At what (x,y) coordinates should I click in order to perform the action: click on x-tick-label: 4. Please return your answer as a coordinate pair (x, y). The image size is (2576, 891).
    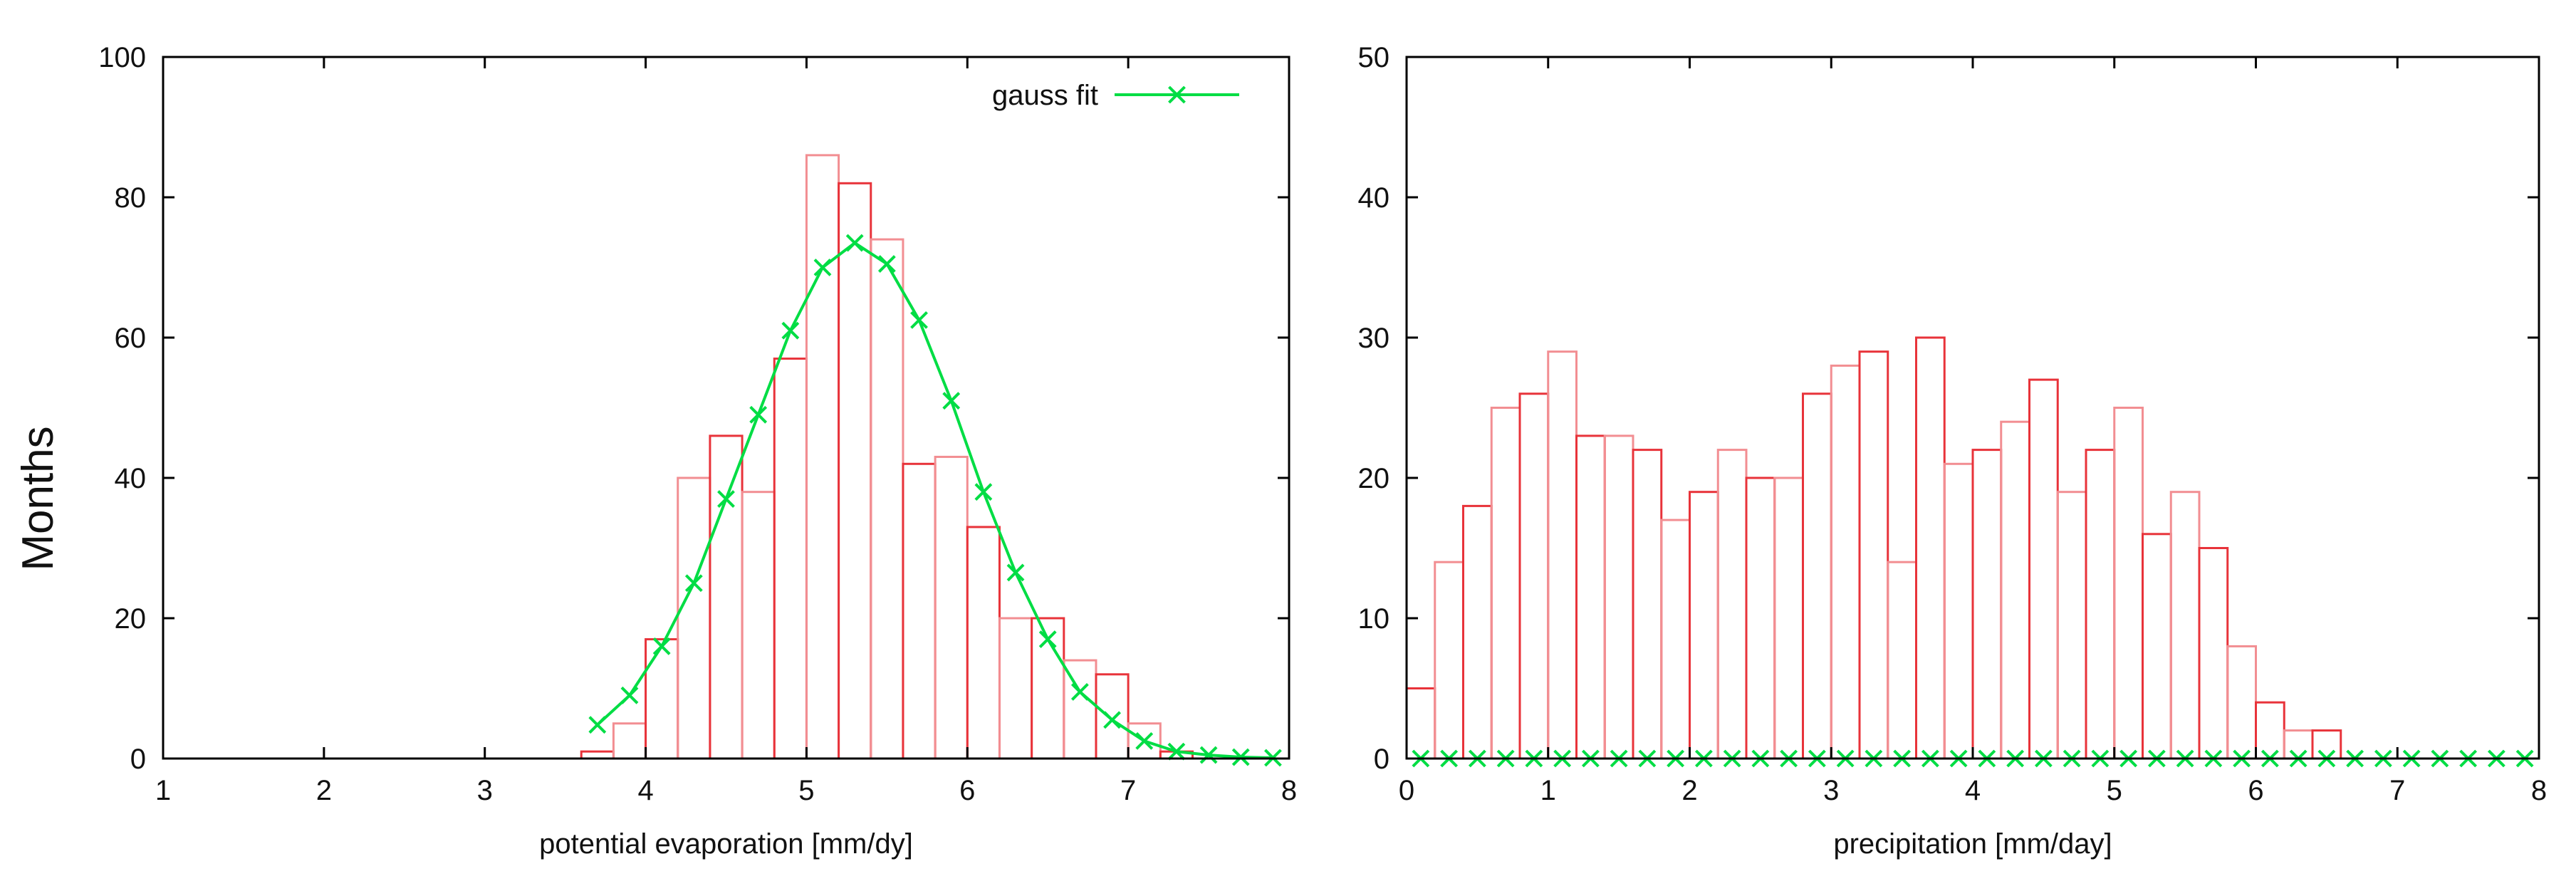
    Looking at the image, I should click on (645, 790).